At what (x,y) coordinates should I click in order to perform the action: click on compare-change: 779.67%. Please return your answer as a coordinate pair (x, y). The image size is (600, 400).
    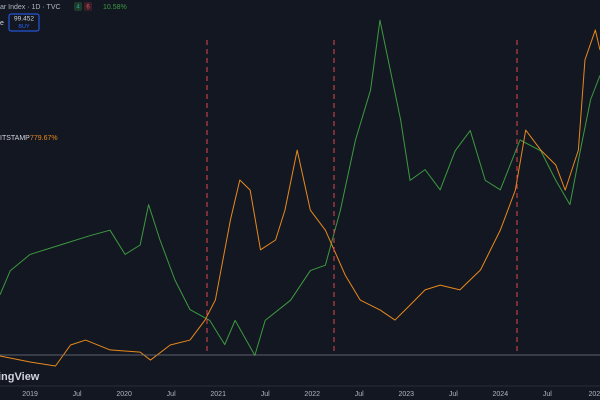
    Looking at the image, I should click on (44, 138).